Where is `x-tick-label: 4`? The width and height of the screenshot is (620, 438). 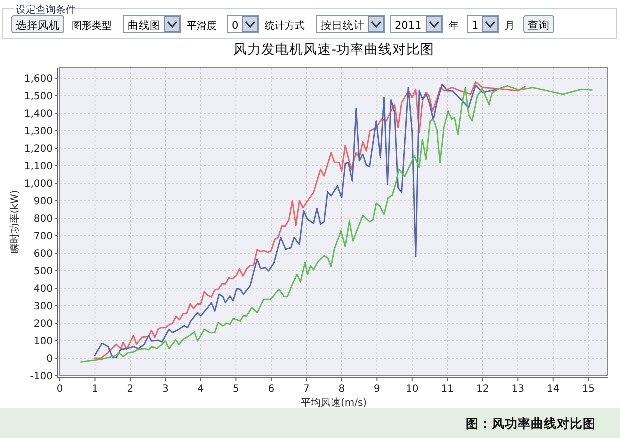 x-tick-label: 4 is located at coordinates (201, 389).